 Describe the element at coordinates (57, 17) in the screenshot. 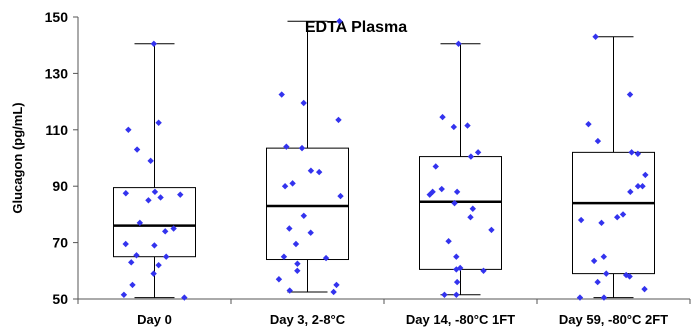

I see `y-tick-label: 150` at that location.